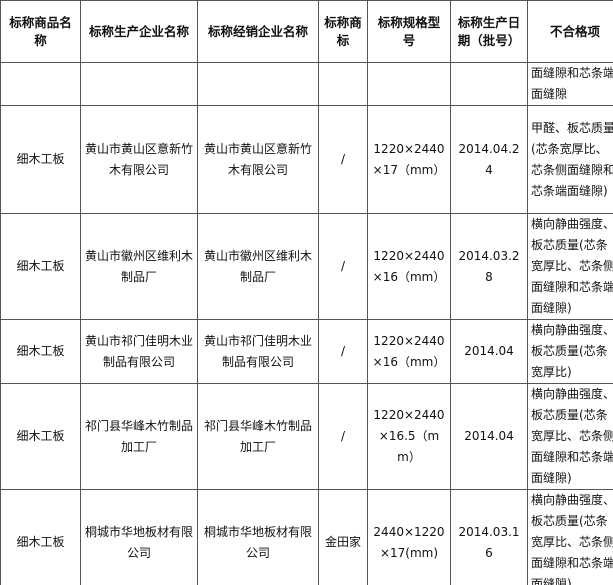  I want to click on table-row: 面缝隙和芯条端面缝隙, so click(306, 84).